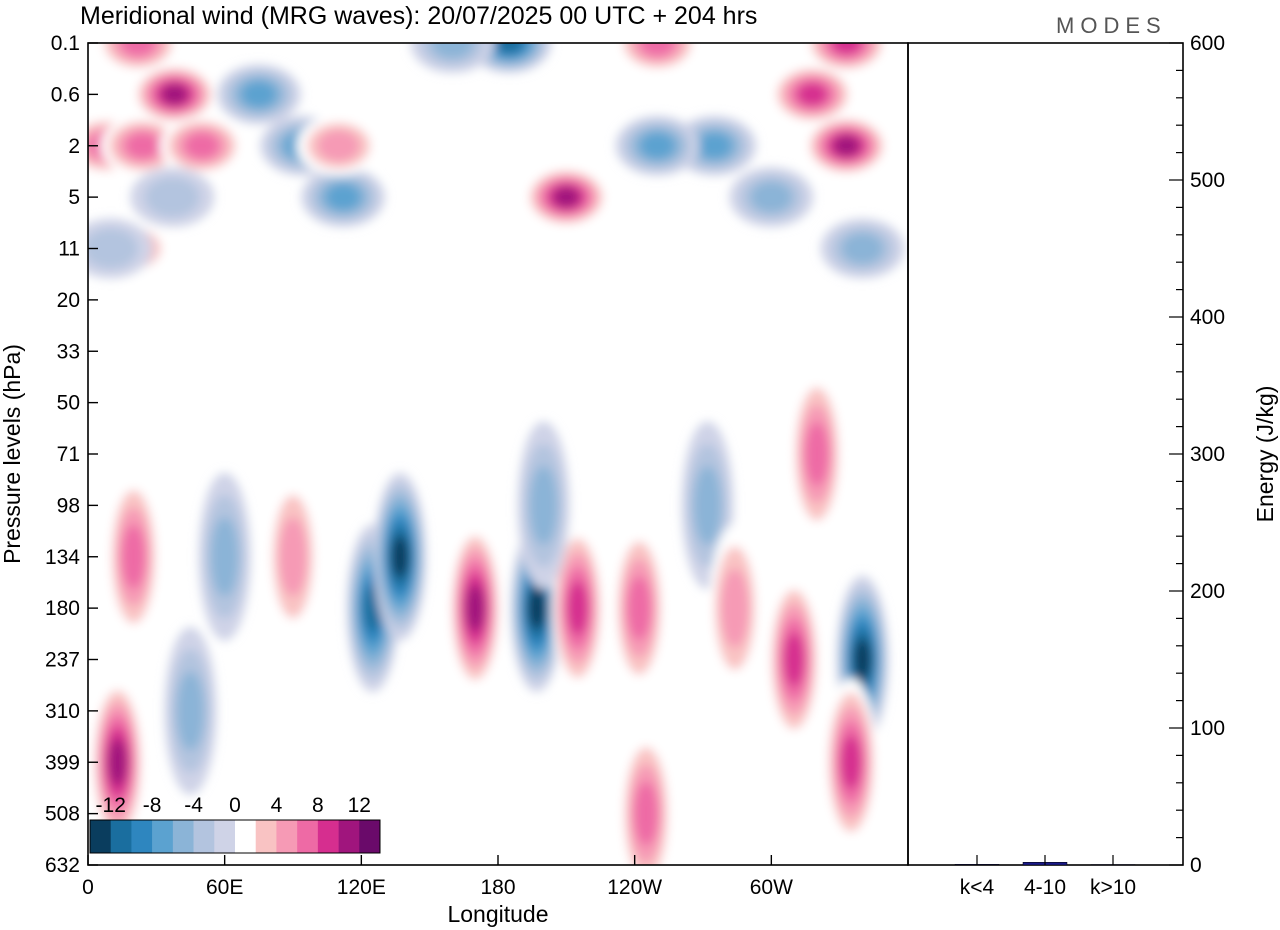 This screenshot has width=1280, height=930. What do you see at coordinates (318, 805) in the screenshot?
I see `colorbar-label: 8` at bounding box center [318, 805].